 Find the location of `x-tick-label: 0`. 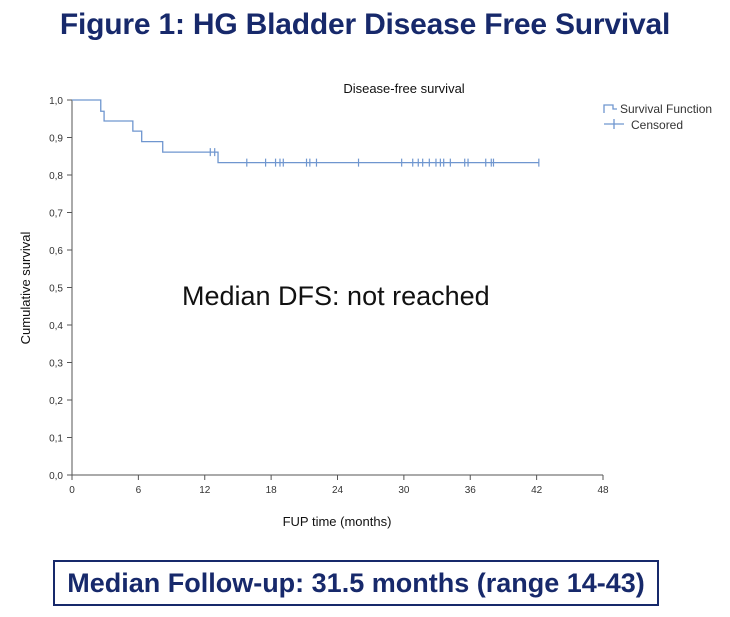

x-tick-label: 0 is located at coordinates (72, 490).